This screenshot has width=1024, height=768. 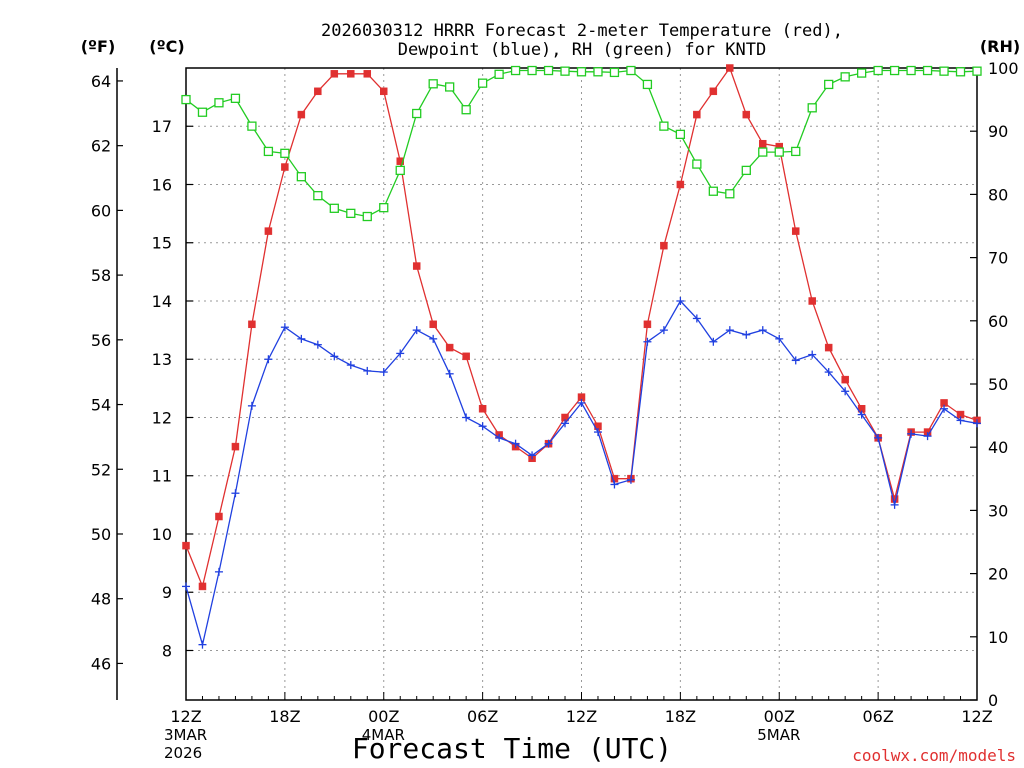 What do you see at coordinates (998, 574) in the screenshot?
I see `rh-tick-label: 20` at bounding box center [998, 574].